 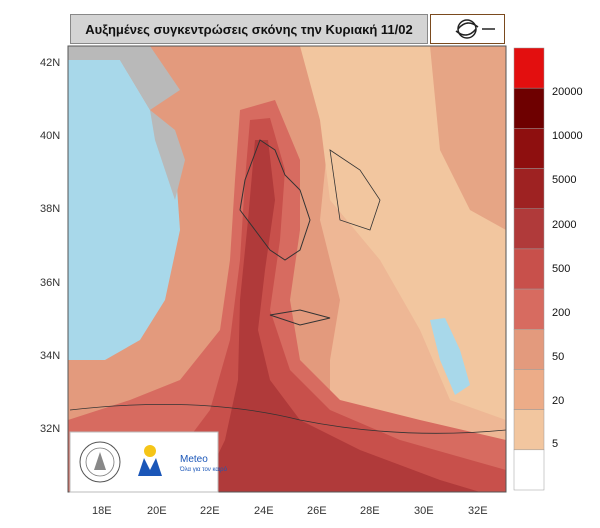 I want to click on lat-label-40: 40N, so click(x=50, y=136).